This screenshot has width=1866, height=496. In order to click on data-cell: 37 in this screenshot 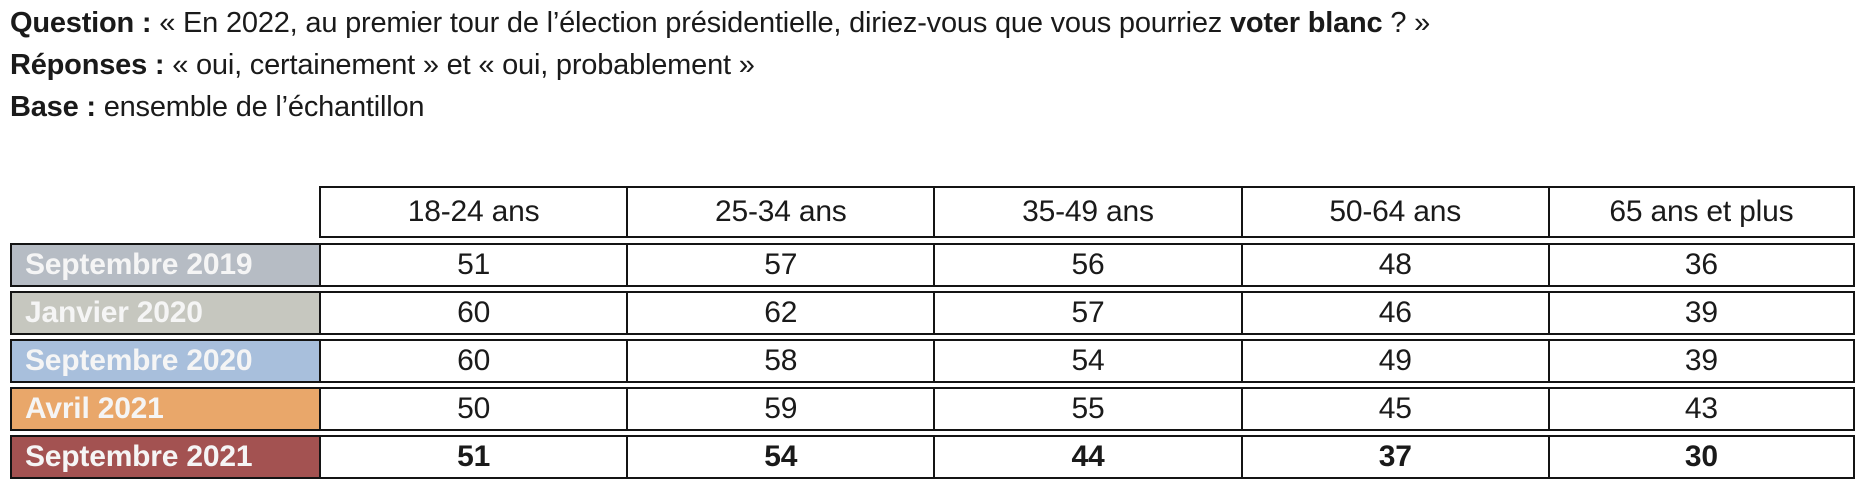, I will do `click(1394, 457)`.